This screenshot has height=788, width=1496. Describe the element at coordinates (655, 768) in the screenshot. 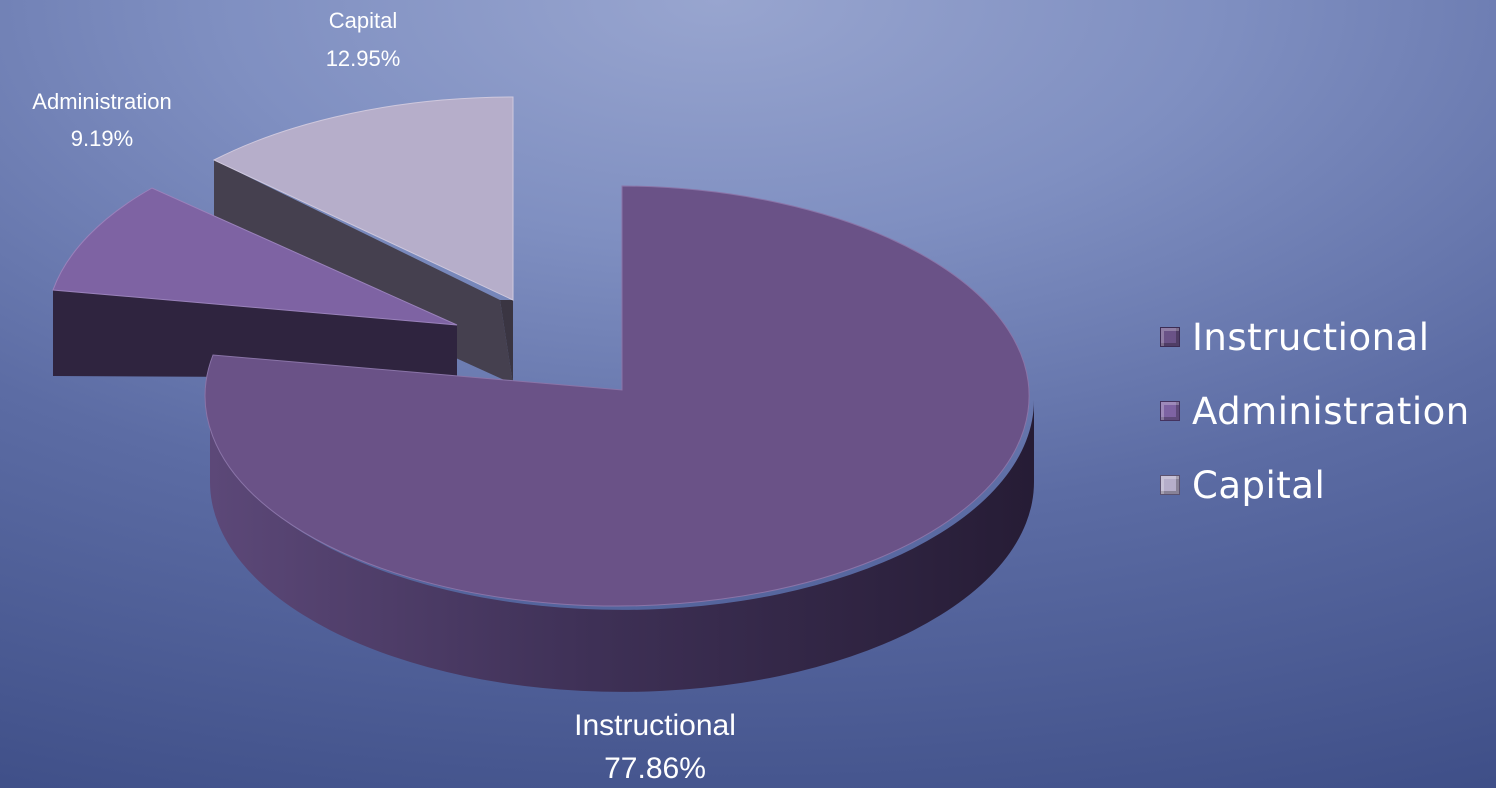

I see `data-label-instructional-value: 77.86%` at that location.